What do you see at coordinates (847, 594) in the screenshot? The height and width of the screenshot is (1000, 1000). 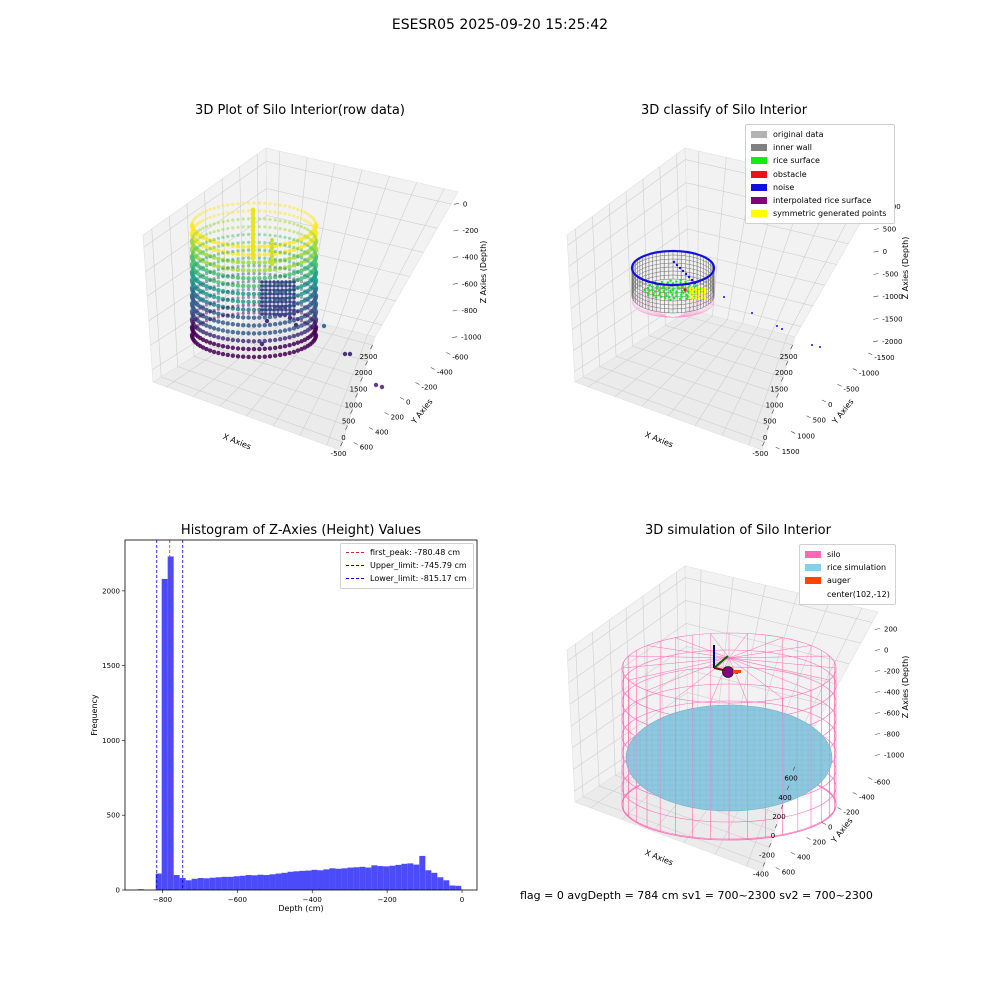 I see `legend-item: center(102,-12)` at bounding box center [847, 594].